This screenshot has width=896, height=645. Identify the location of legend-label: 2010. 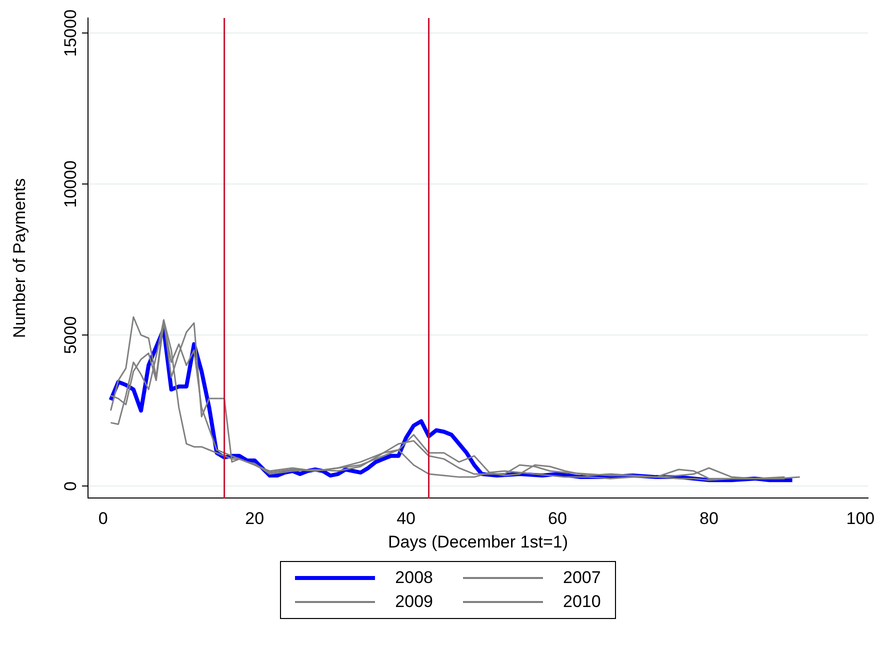
(582, 602).